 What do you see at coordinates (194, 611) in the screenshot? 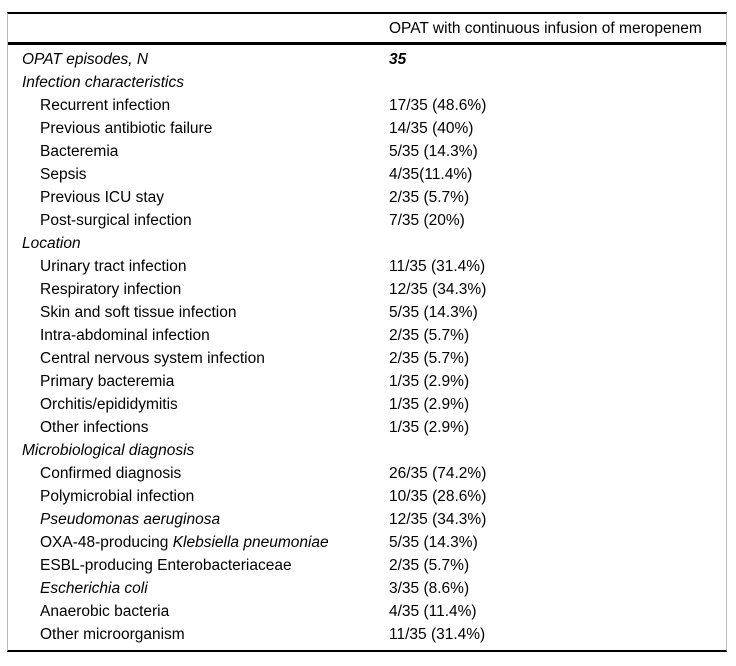
I see `row-label: Anaerobic bacteria` at bounding box center [194, 611].